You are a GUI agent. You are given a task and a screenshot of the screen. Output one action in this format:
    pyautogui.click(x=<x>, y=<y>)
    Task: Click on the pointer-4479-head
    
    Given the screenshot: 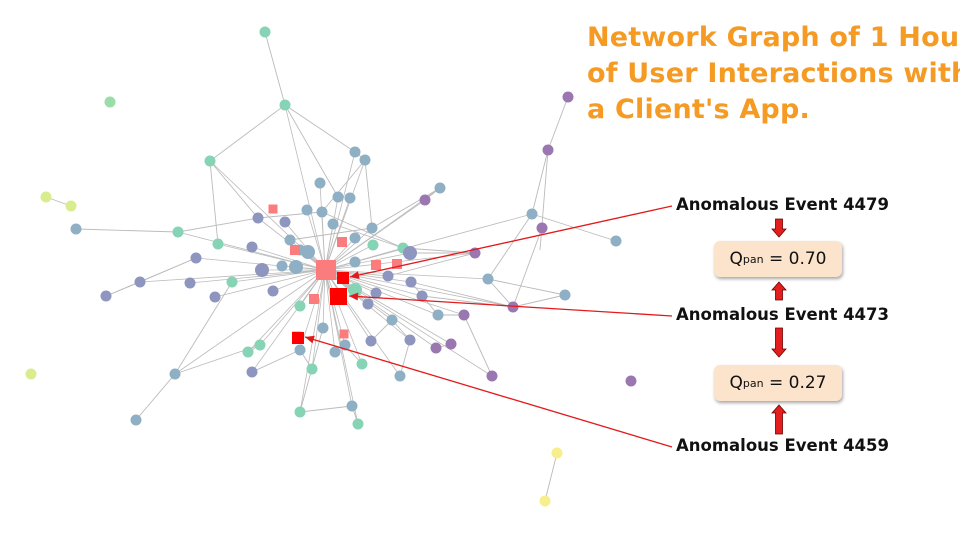 What is the action you would take?
    pyautogui.click(x=355, y=275)
    